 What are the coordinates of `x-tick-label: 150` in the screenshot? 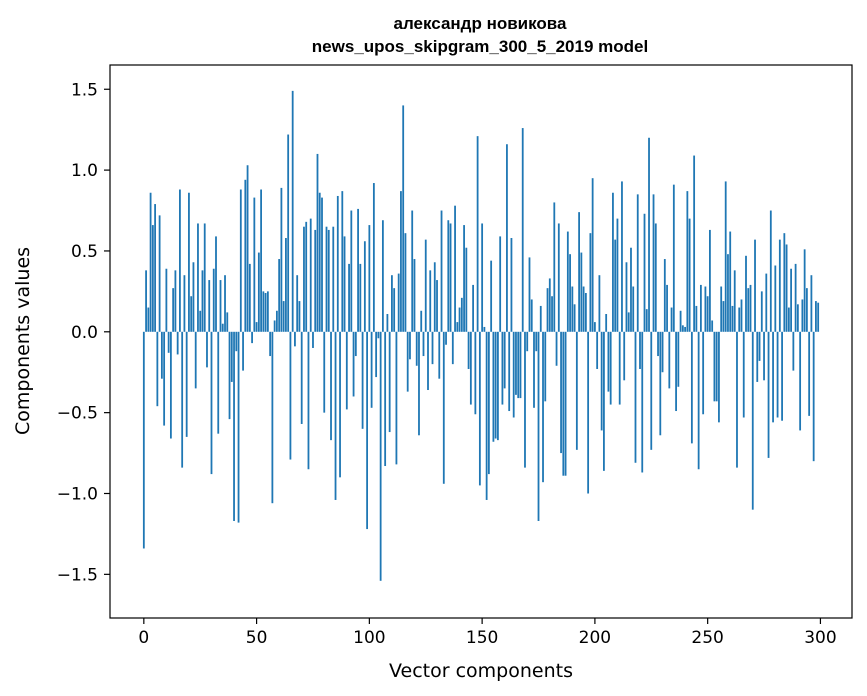 It's located at (482, 638).